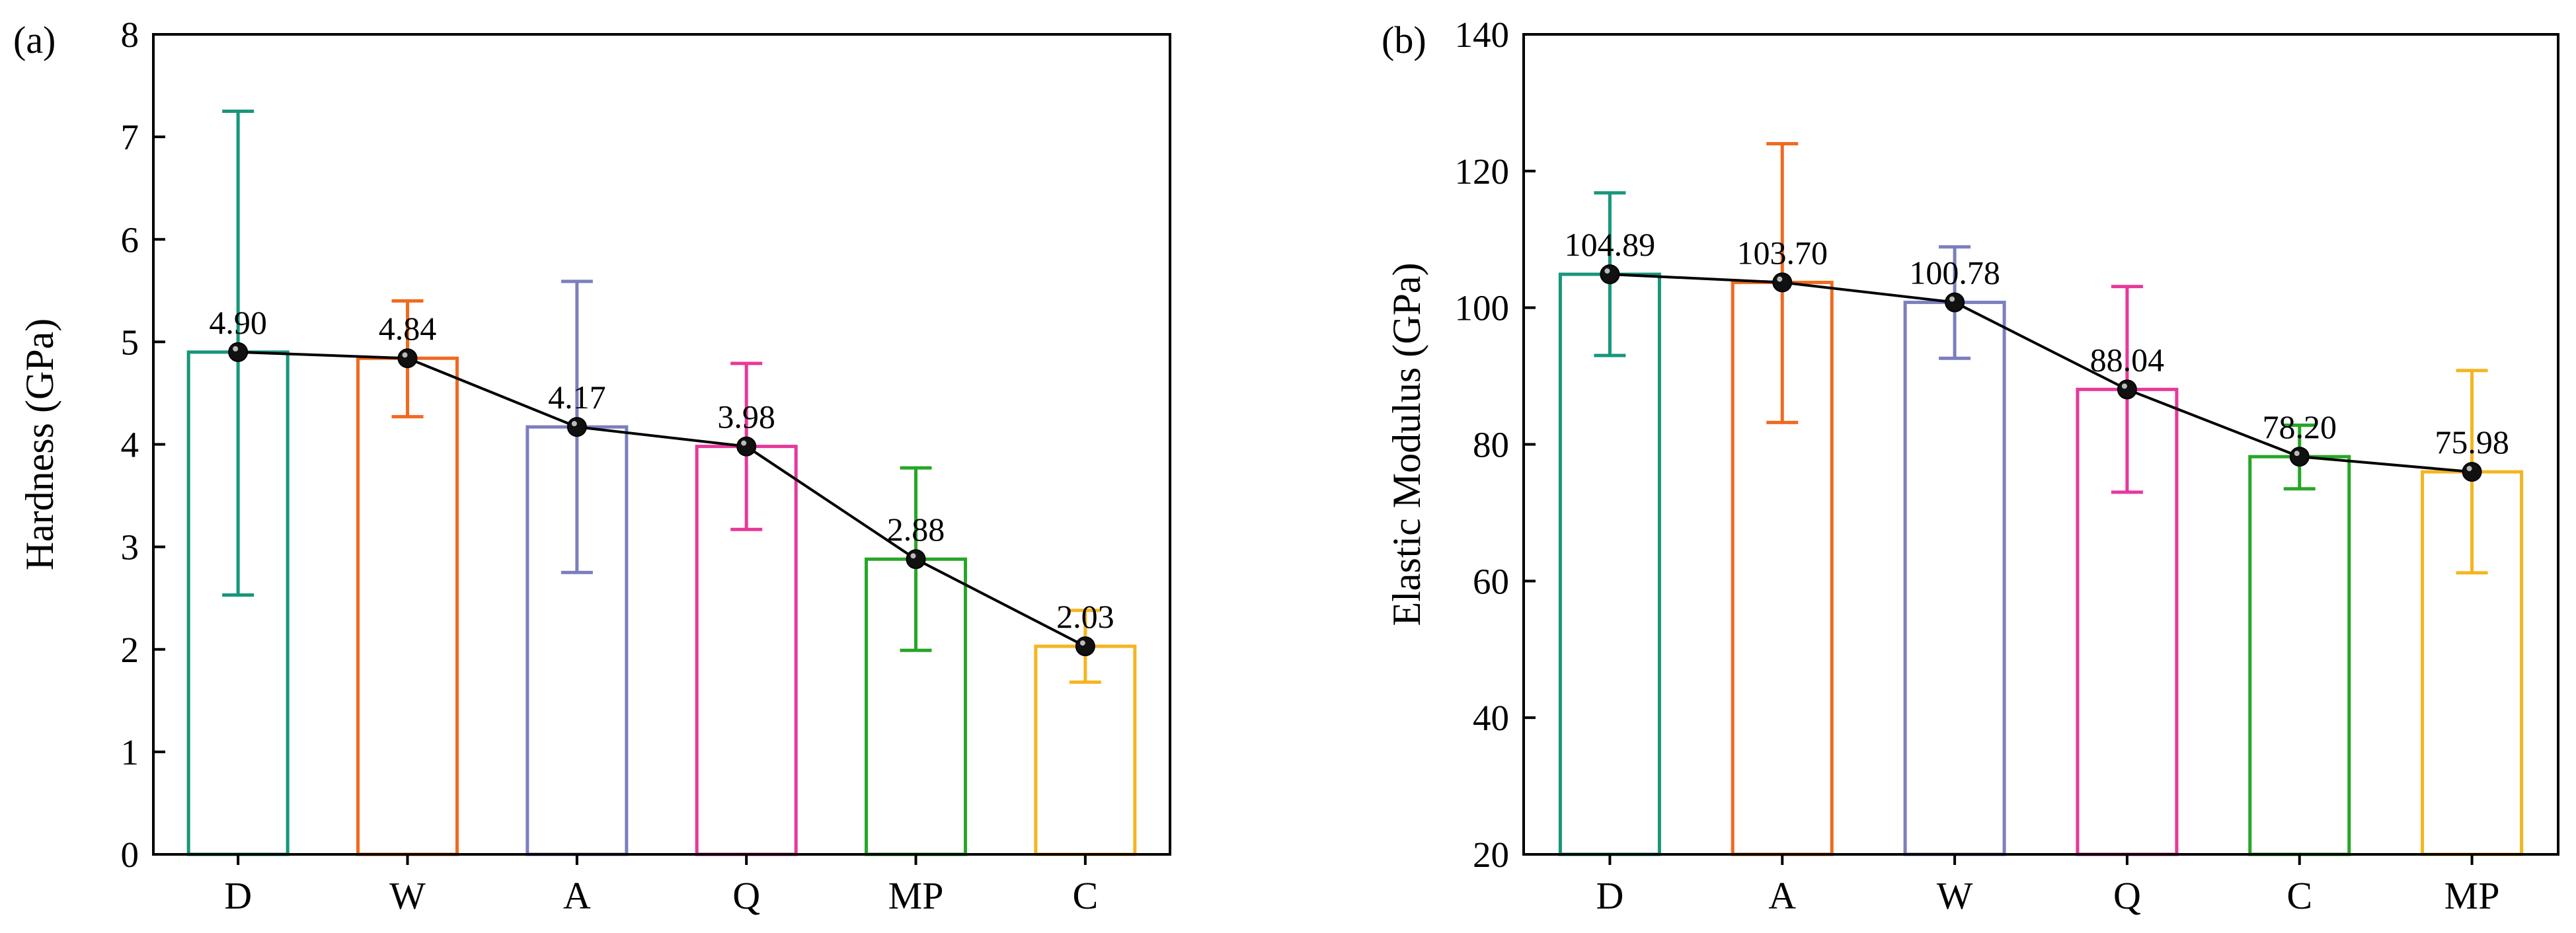 This screenshot has width=2576, height=933. What do you see at coordinates (130, 35) in the screenshot?
I see `y-tick-label: 8` at bounding box center [130, 35].